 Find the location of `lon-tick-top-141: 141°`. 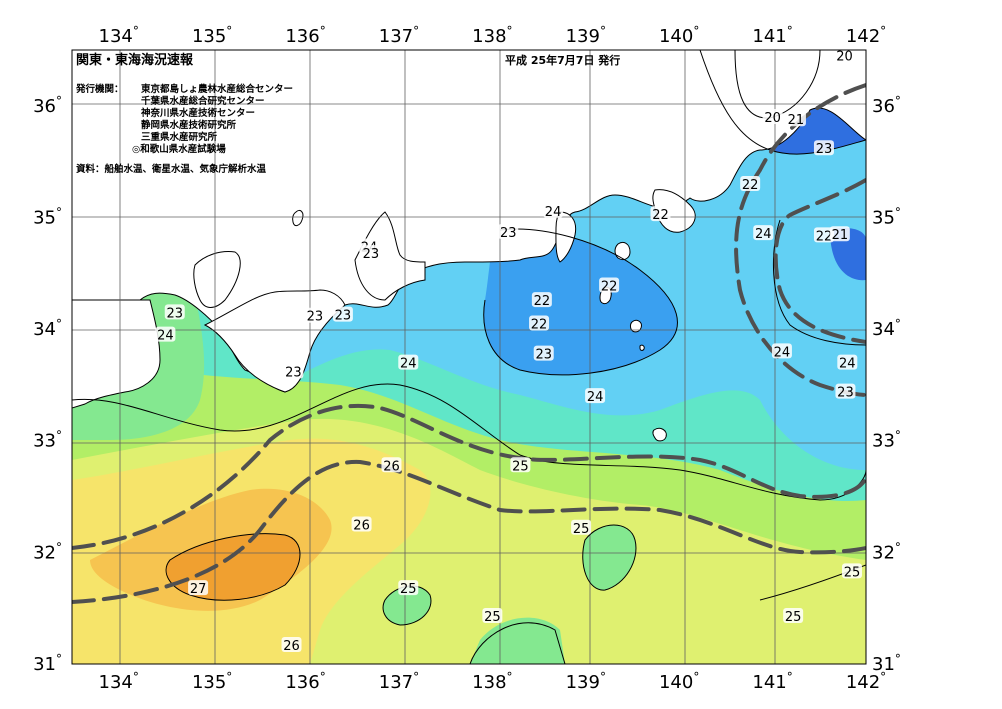

lon-tick-top-141: 141° is located at coordinates (772, 35).